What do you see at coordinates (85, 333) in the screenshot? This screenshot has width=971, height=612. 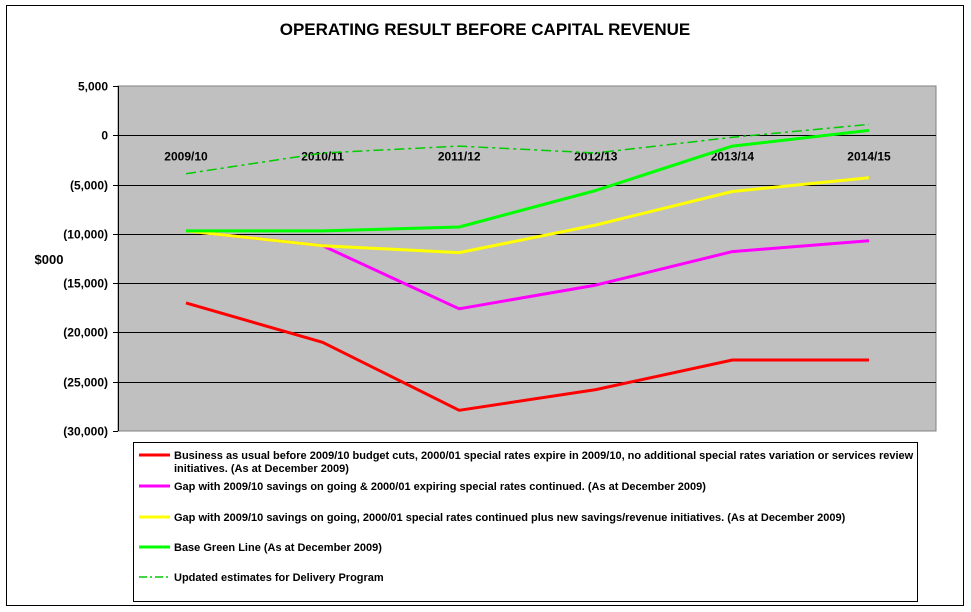 I see `y-tick-label: (20,000)` at bounding box center [85, 333].